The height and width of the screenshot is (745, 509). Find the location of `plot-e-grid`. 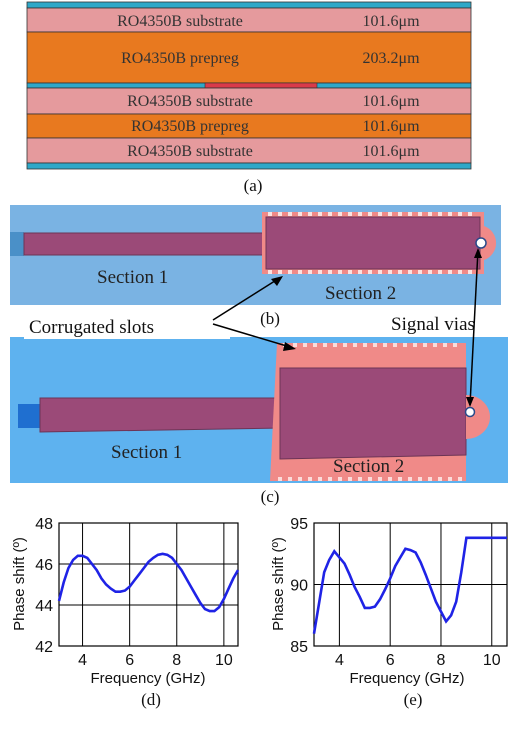

plot-e-grid is located at coordinates (410, 584).